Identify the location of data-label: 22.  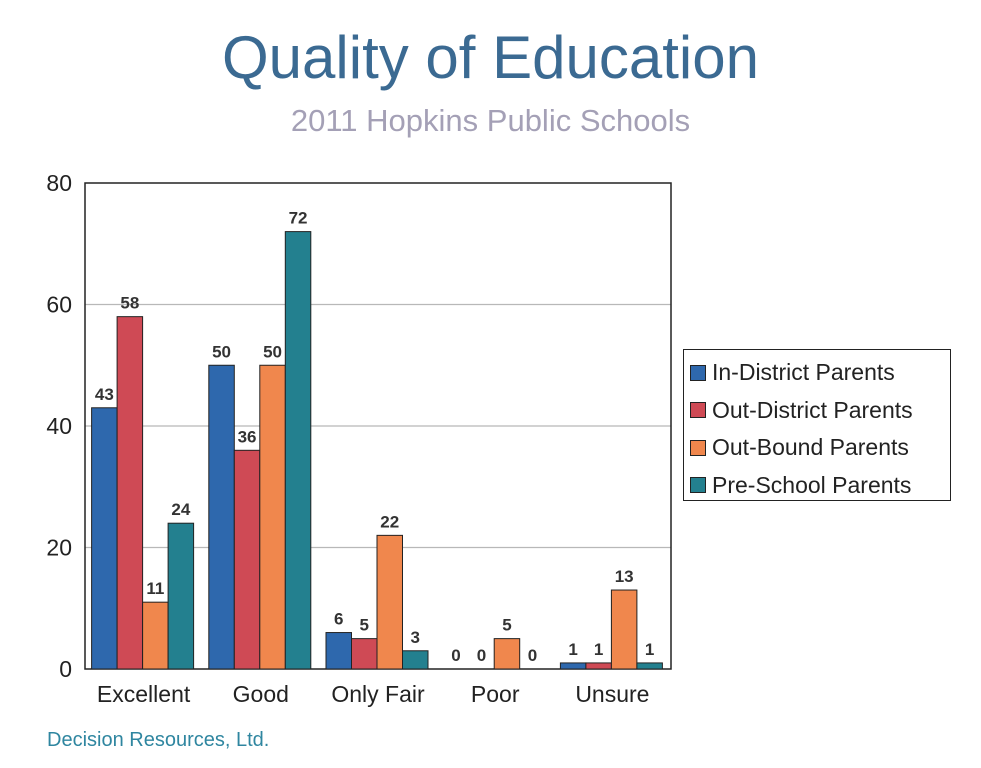
(389, 521).